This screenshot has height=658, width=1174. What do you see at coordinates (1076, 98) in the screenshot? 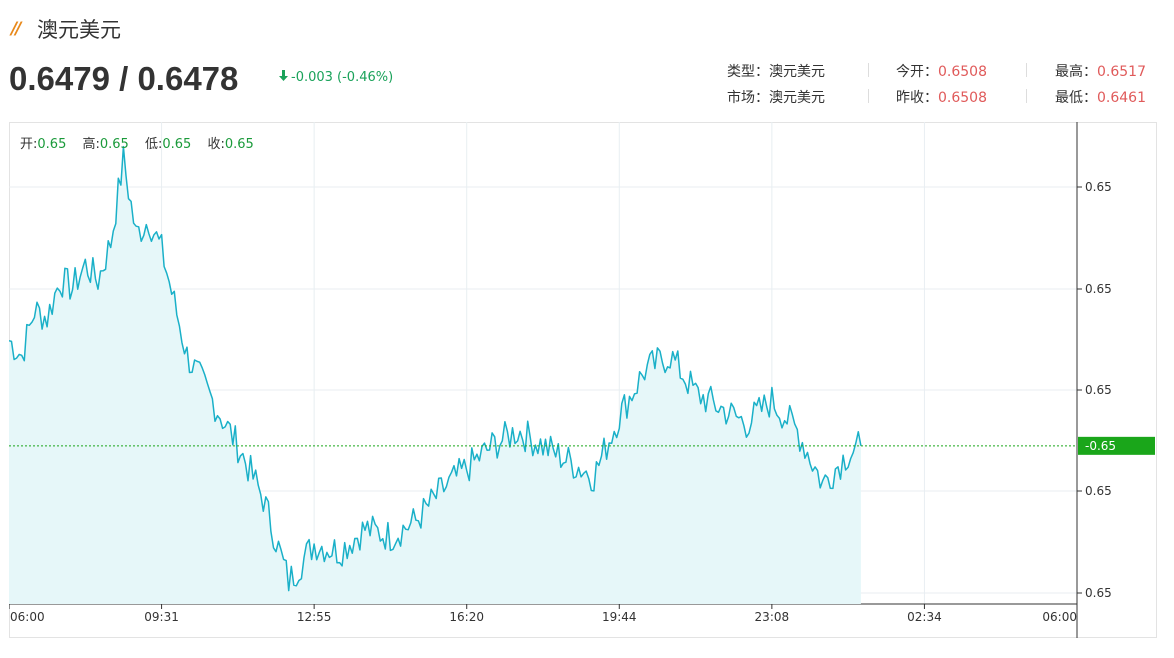
I see `low-label: 最低：` at bounding box center [1076, 98].